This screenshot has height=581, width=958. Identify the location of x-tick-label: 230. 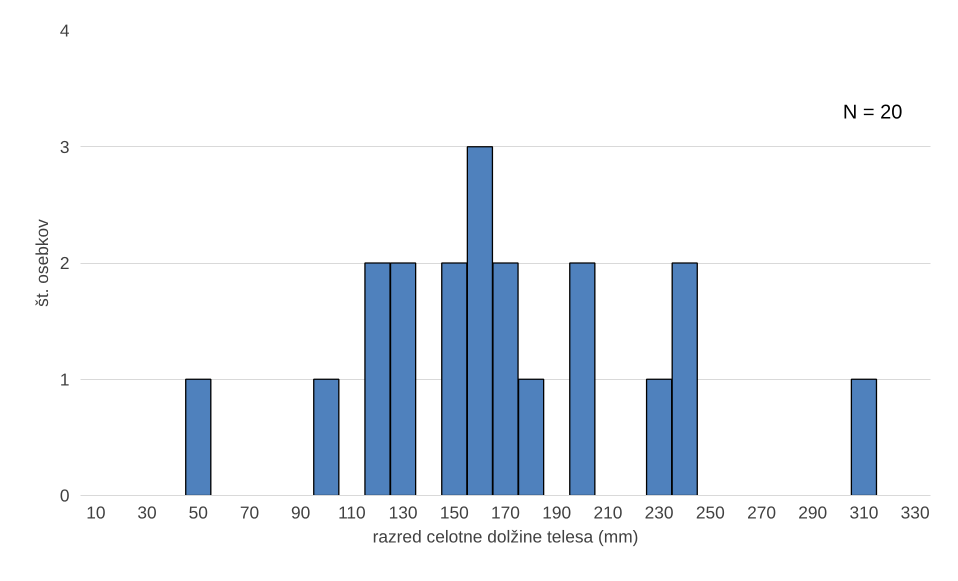
(659, 512).